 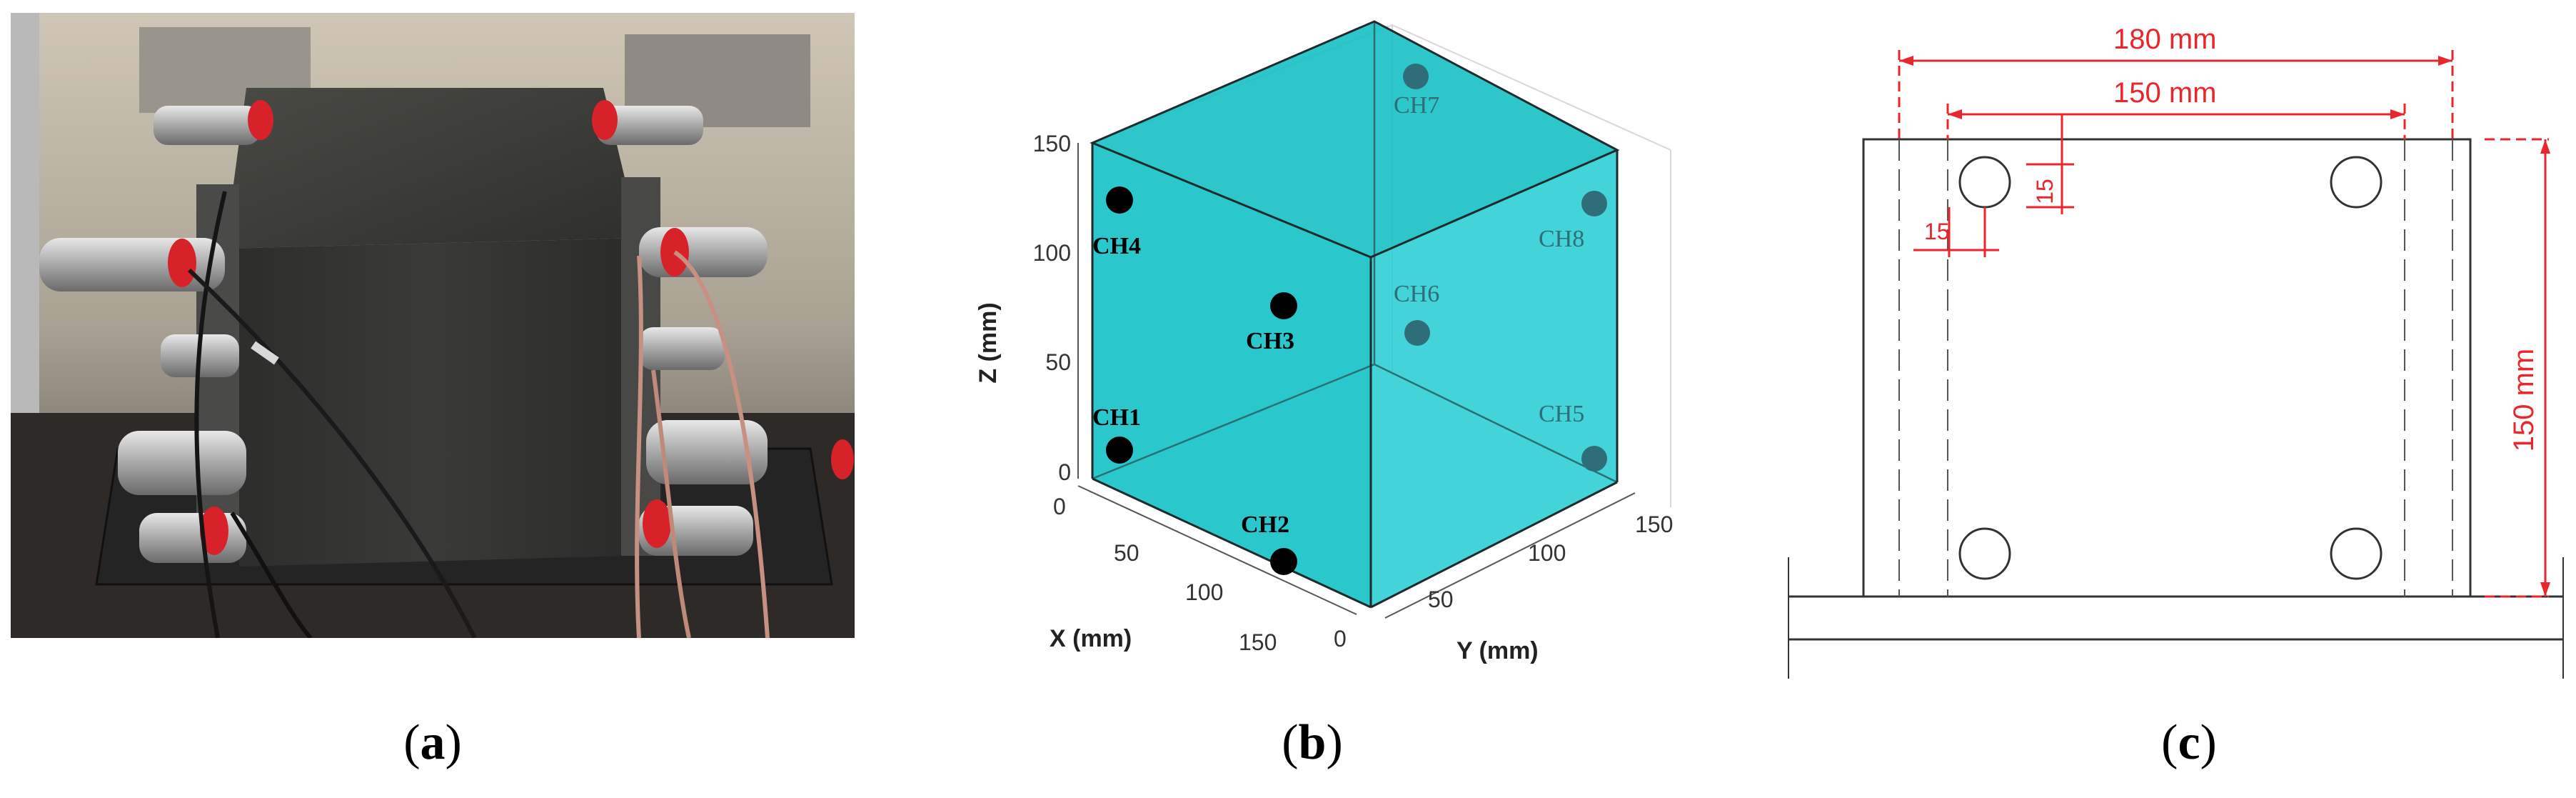 I want to click on sensor-ch1: CH1, so click(x=1116, y=434).